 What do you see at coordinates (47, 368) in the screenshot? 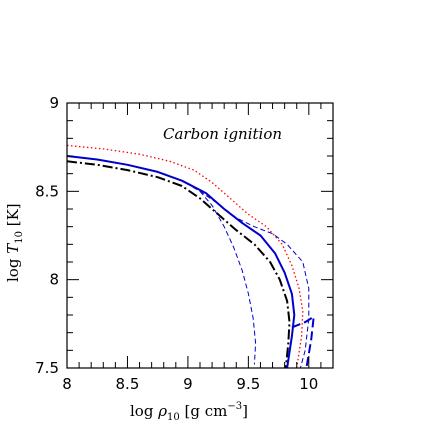
I see `y-tick-label: 7.5` at bounding box center [47, 368].